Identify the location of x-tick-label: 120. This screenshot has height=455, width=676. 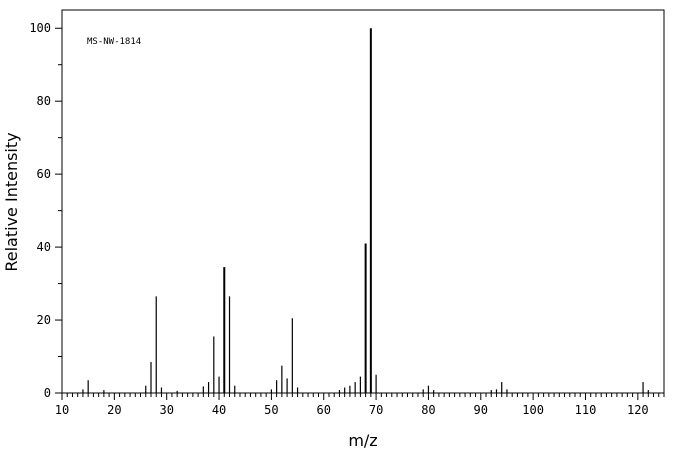
(638, 410).